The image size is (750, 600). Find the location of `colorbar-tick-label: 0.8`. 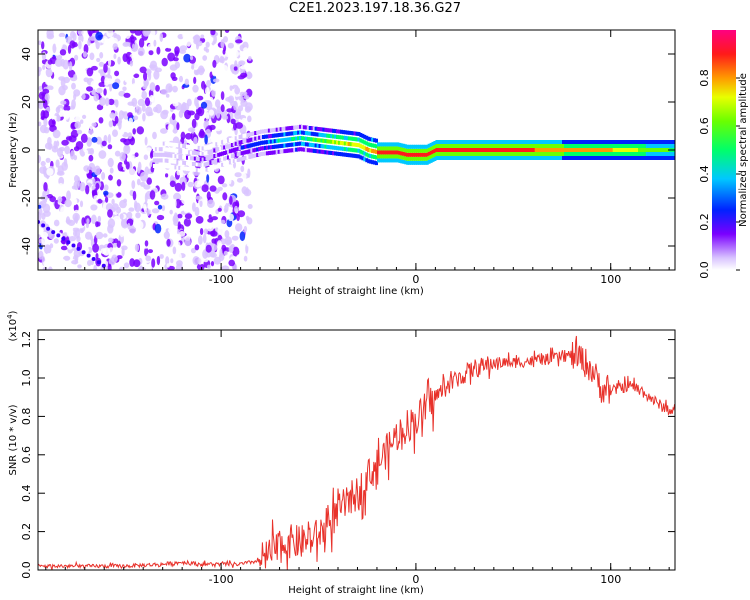

colorbar-tick-label: 0.8 is located at coordinates (704, 78).